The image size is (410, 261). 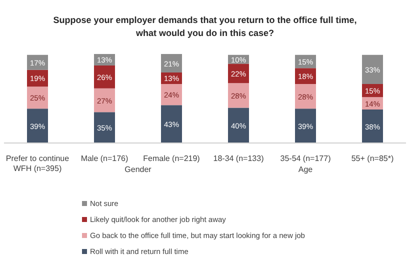 I want to click on text: Age, so click(x=306, y=169).